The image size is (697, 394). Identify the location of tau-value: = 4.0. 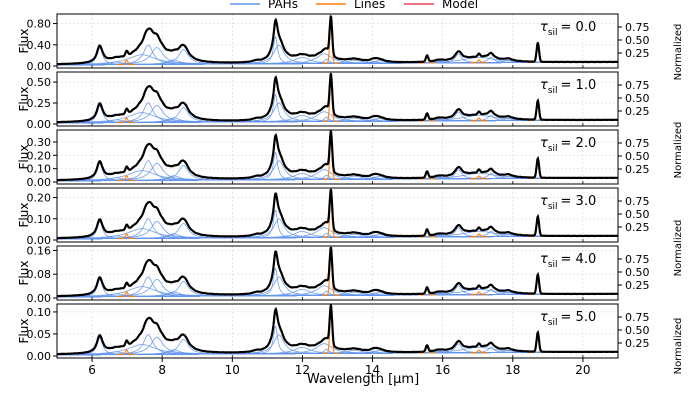
(579, 259).